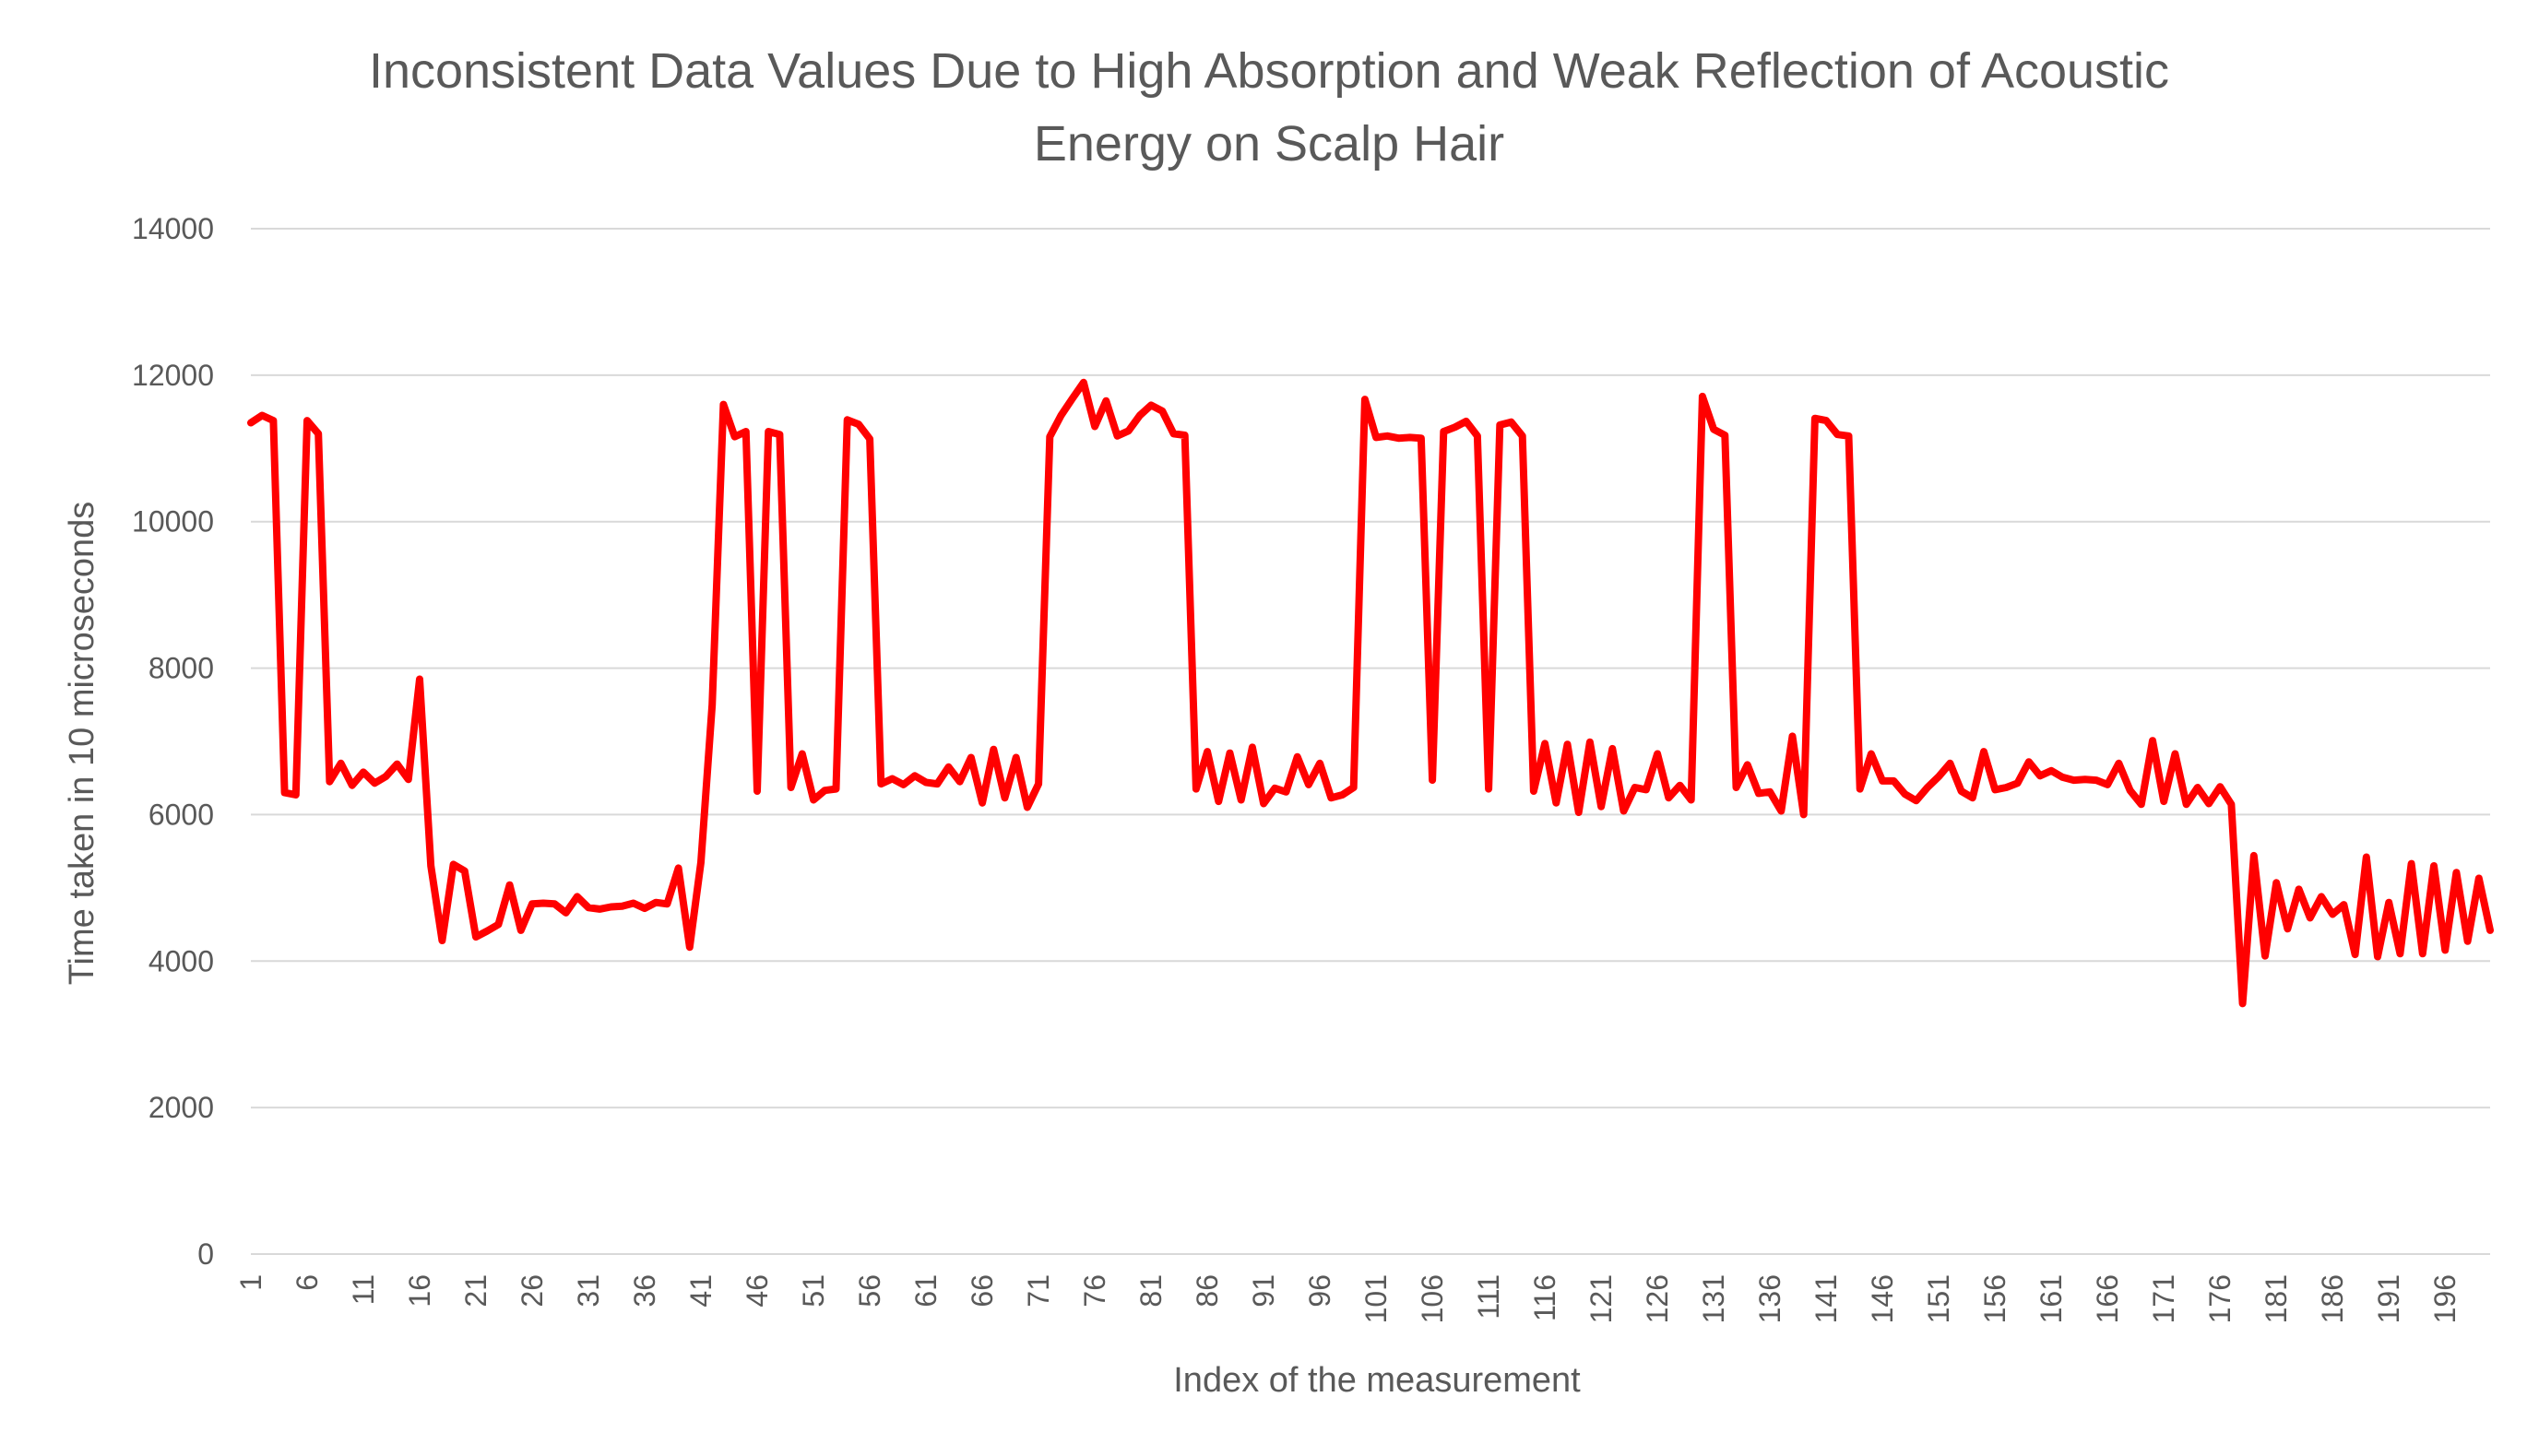 The height and width of the screenshot is (1456, 2539). What do you see at coordinates (1319, 1291) in the screenshot?
I see `x-tick-label: 96` at bounding box center [1319, 1291].